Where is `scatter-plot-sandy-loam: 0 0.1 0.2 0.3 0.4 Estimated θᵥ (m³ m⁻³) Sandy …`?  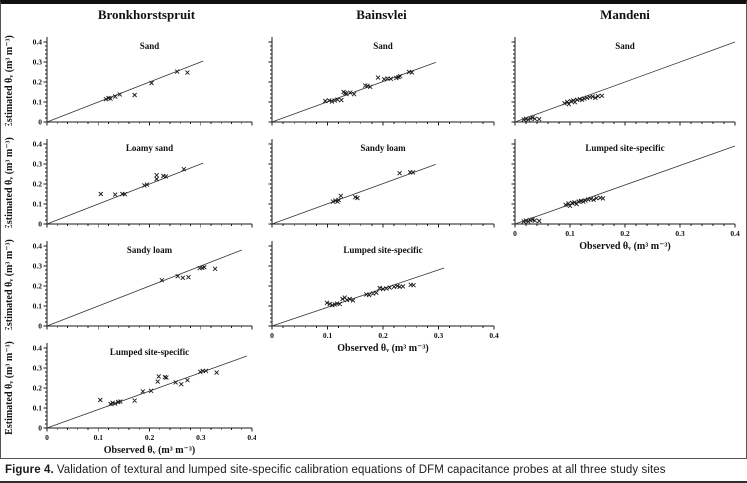
scatter-plot-sandy-loam: 0 0.1 0.2 0.3 0.4 Estimated θᵥ (m³ m⁻³) Sandy … is located at coordinates (128, 285).